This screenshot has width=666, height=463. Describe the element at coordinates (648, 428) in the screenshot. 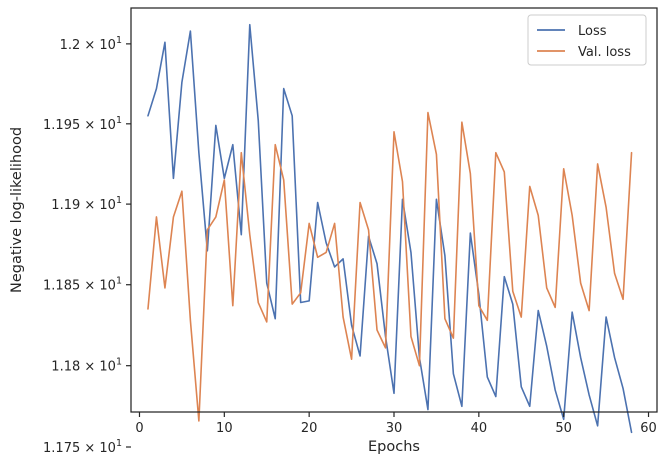

I see `x-tick-label: 60` at that location.